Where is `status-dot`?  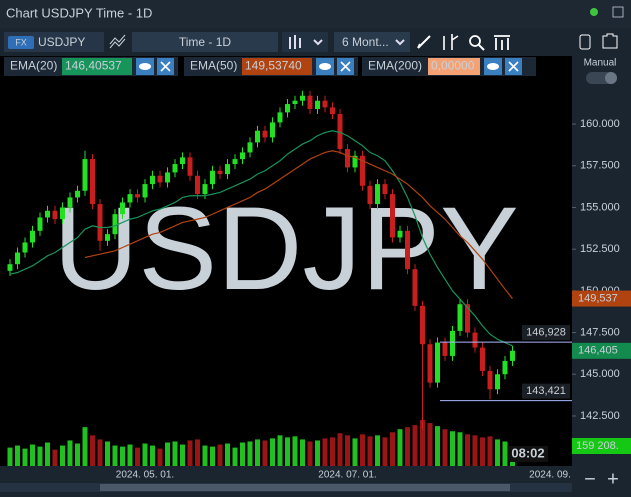
status-dot is located at coordinates (594, 12).